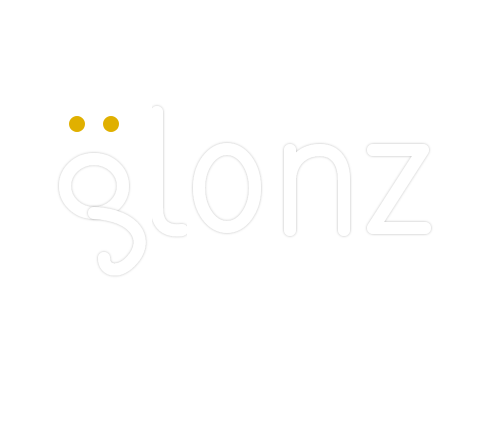 The image size is (490, 426). Describe the element at coordinates (317, 190) in the screenshot. I see `letter-n` at that location.